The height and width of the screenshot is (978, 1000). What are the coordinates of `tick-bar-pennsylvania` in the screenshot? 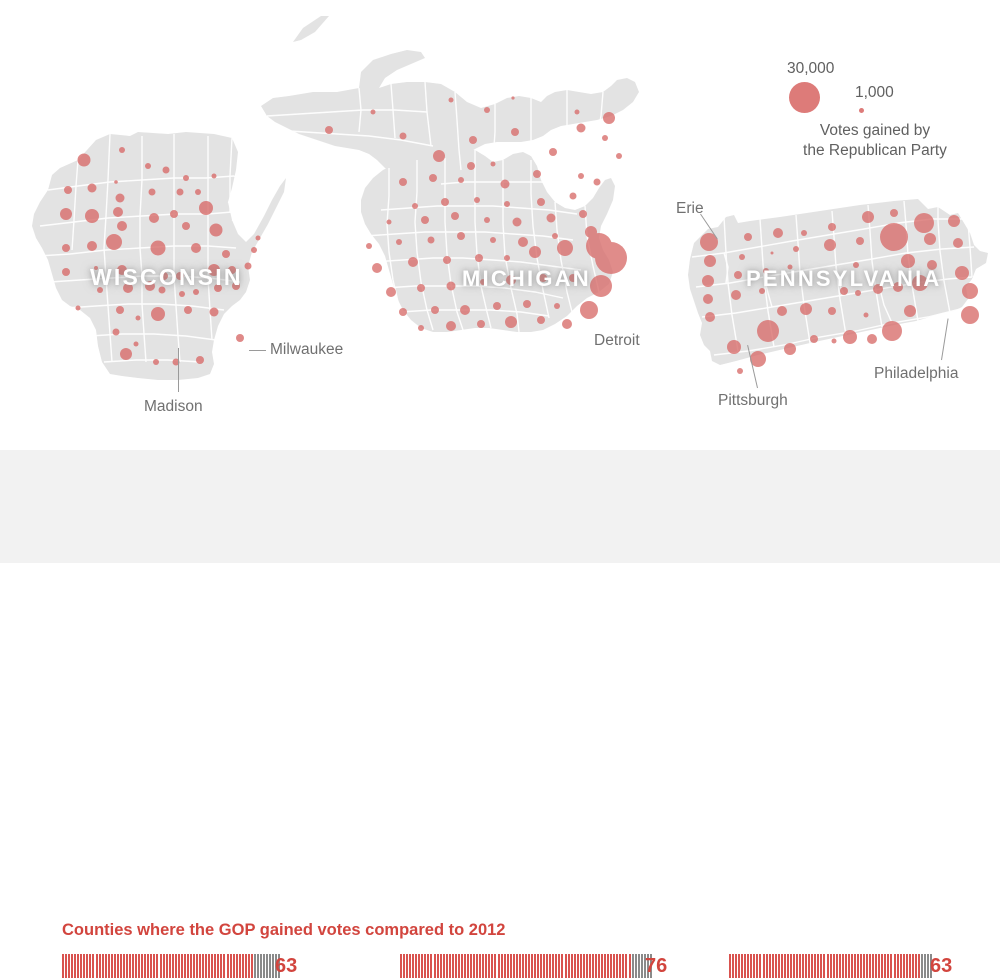 It's located at (831, 966).